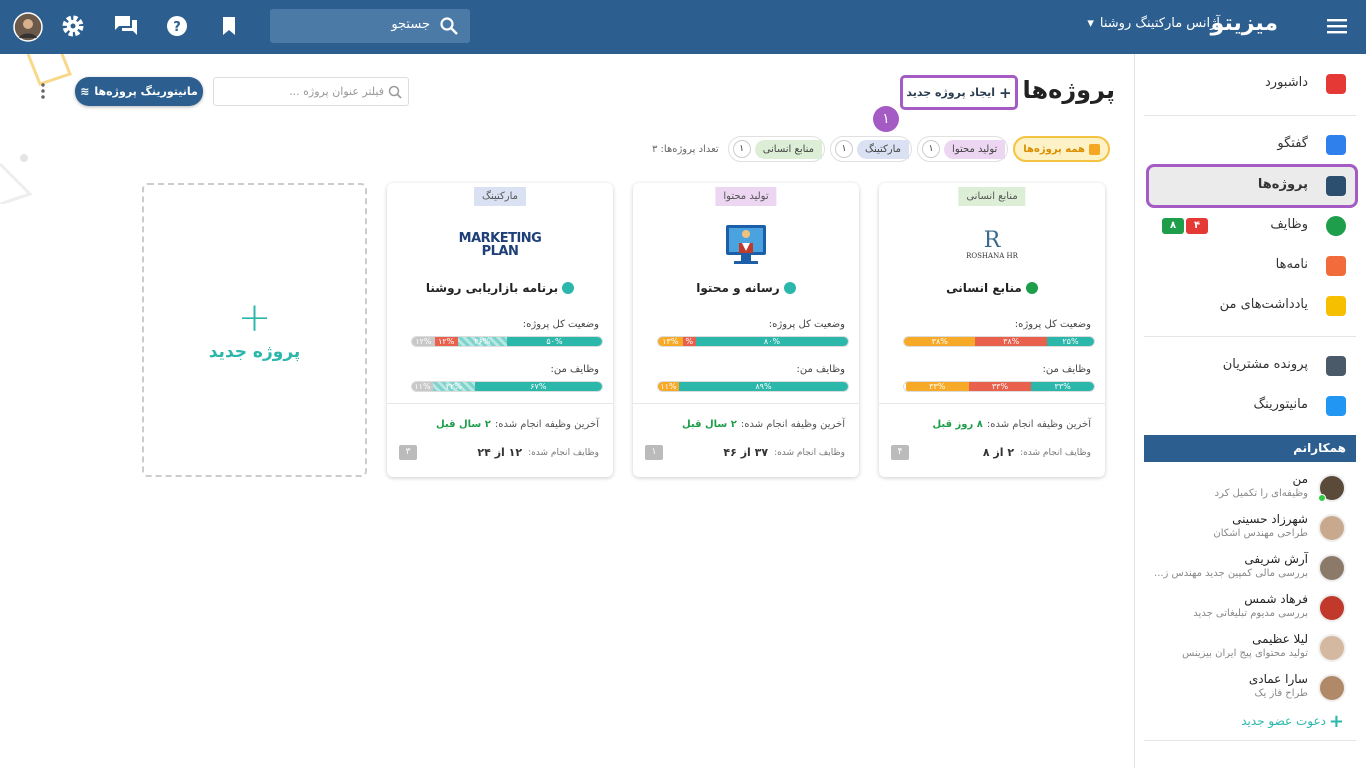  What do you see at coordinates (959, 92) in the screenshot?
I see `new-project-button: + ایجاد پروژه جدید` at bounding box center [959, 92].